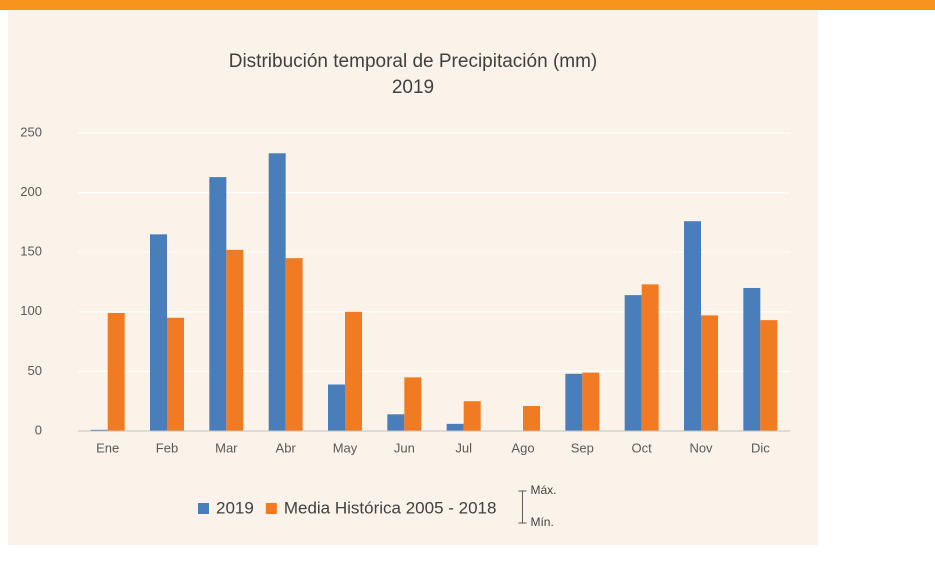  What do you see at coordinates (31, 191) in the screenshot?
I see `y-tick-label: 200` at bounding box center [31, 191].